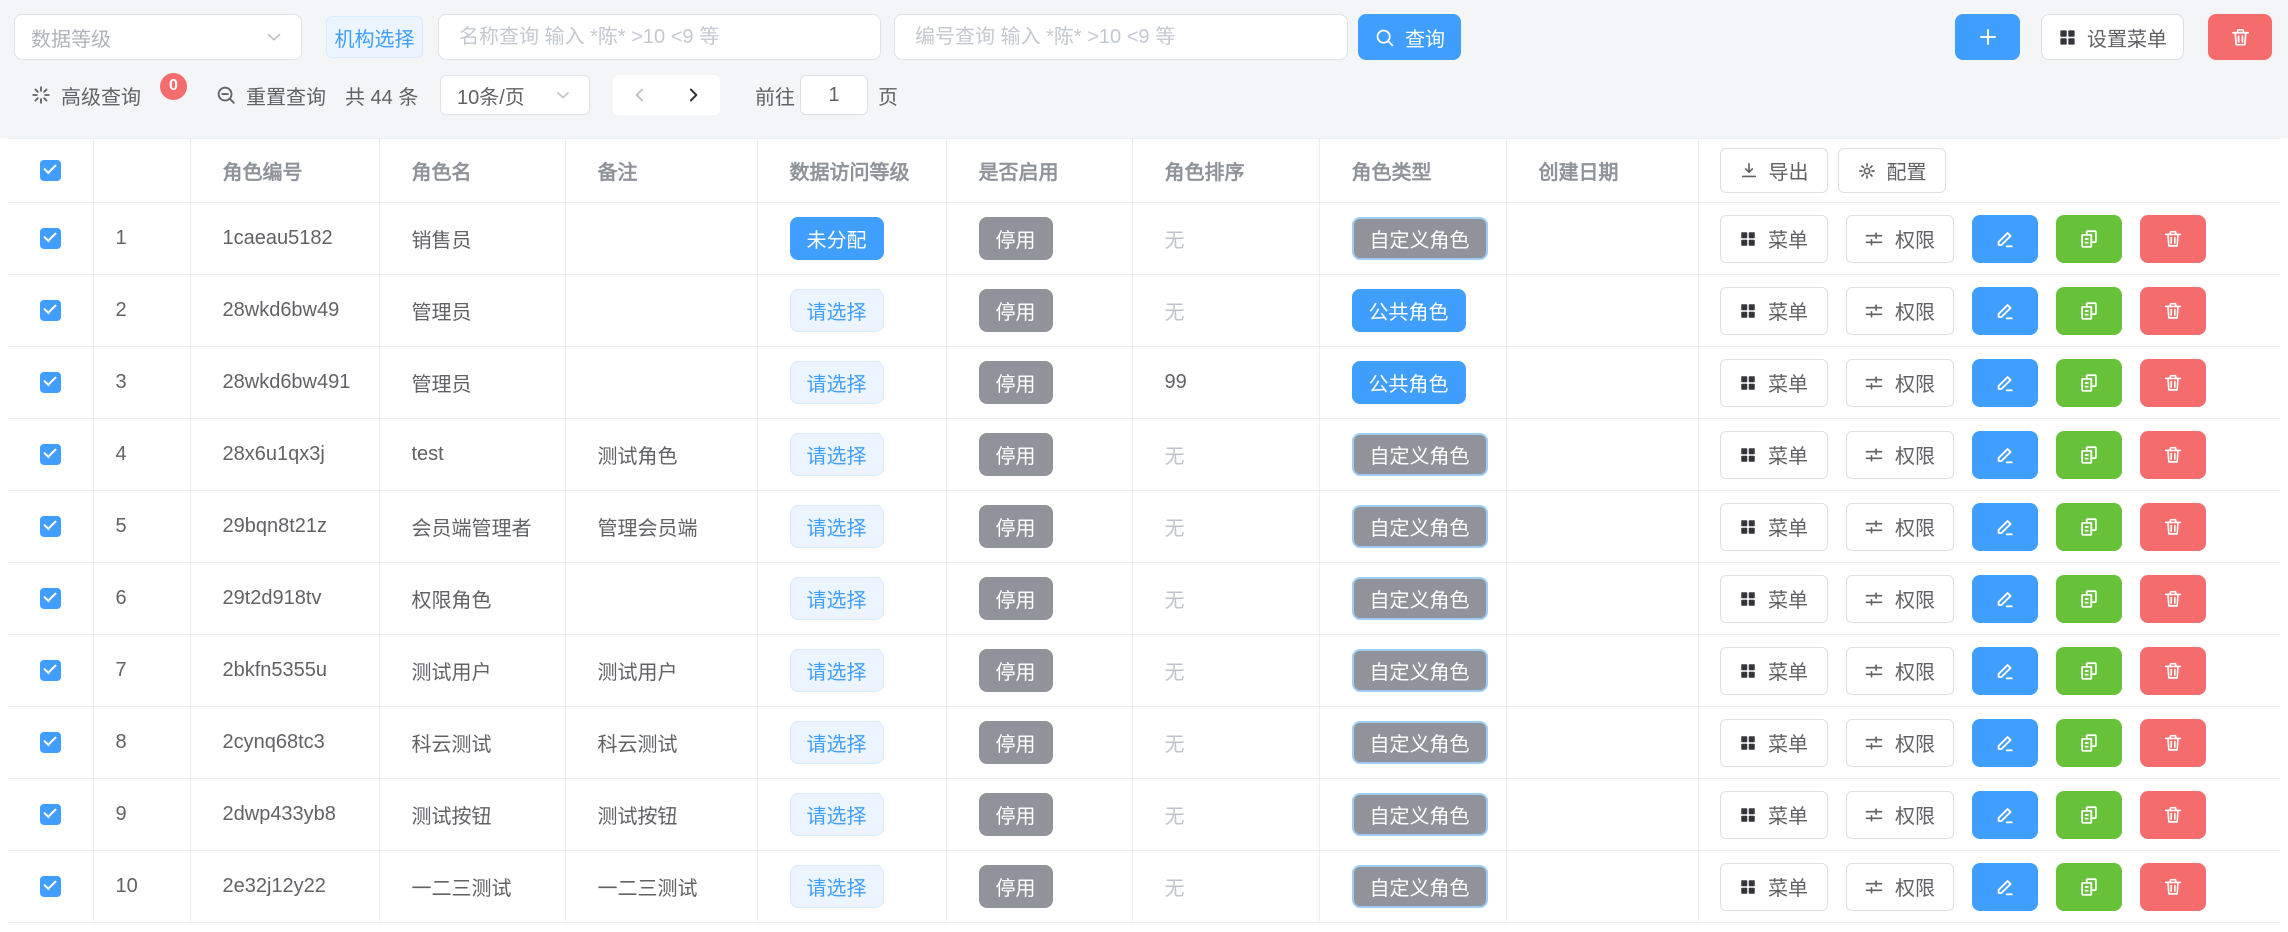 This screenshot has height=932, width=2288. I want to click on menu-setup-button: 设置菜单, so click(2112, 37).